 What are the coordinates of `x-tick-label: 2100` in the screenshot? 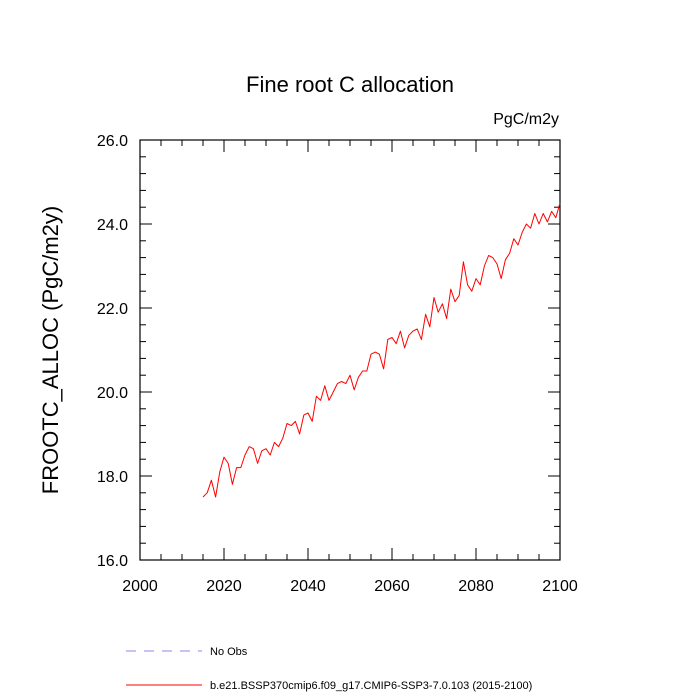 It's located at (560, 586).